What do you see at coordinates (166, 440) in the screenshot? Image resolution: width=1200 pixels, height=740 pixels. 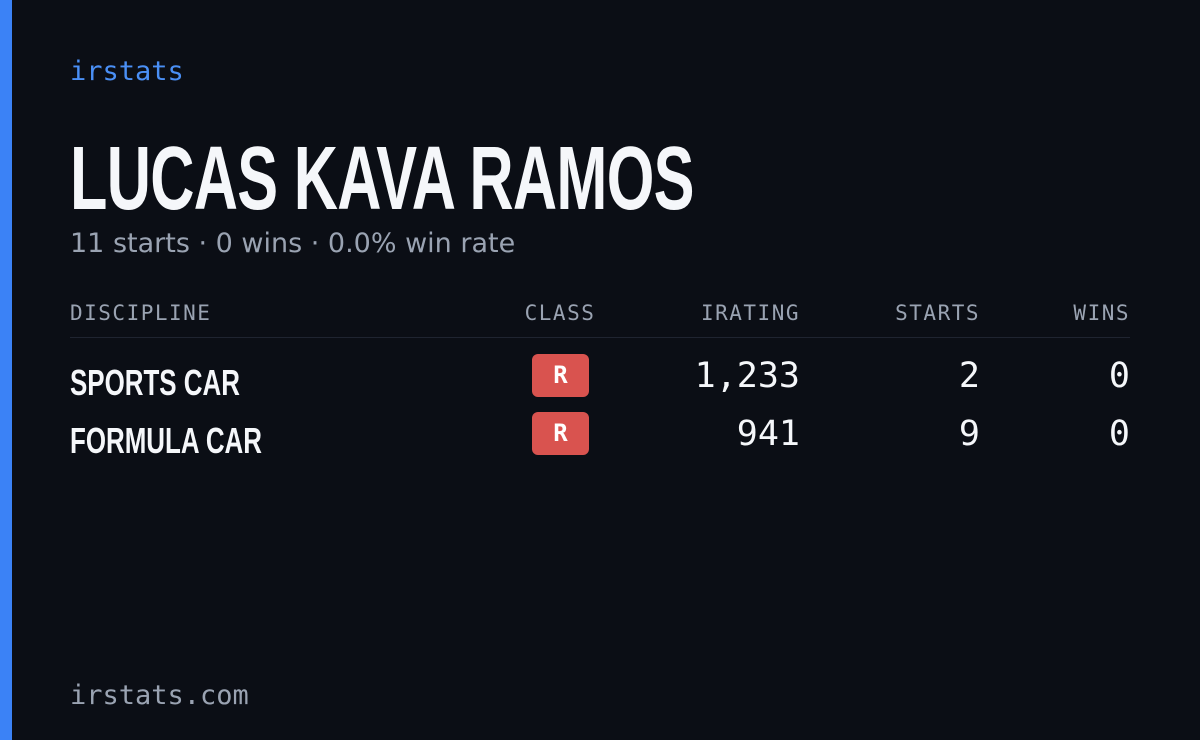 I see `discipline: FORMULA CAR` at bounding box center [166, 440].